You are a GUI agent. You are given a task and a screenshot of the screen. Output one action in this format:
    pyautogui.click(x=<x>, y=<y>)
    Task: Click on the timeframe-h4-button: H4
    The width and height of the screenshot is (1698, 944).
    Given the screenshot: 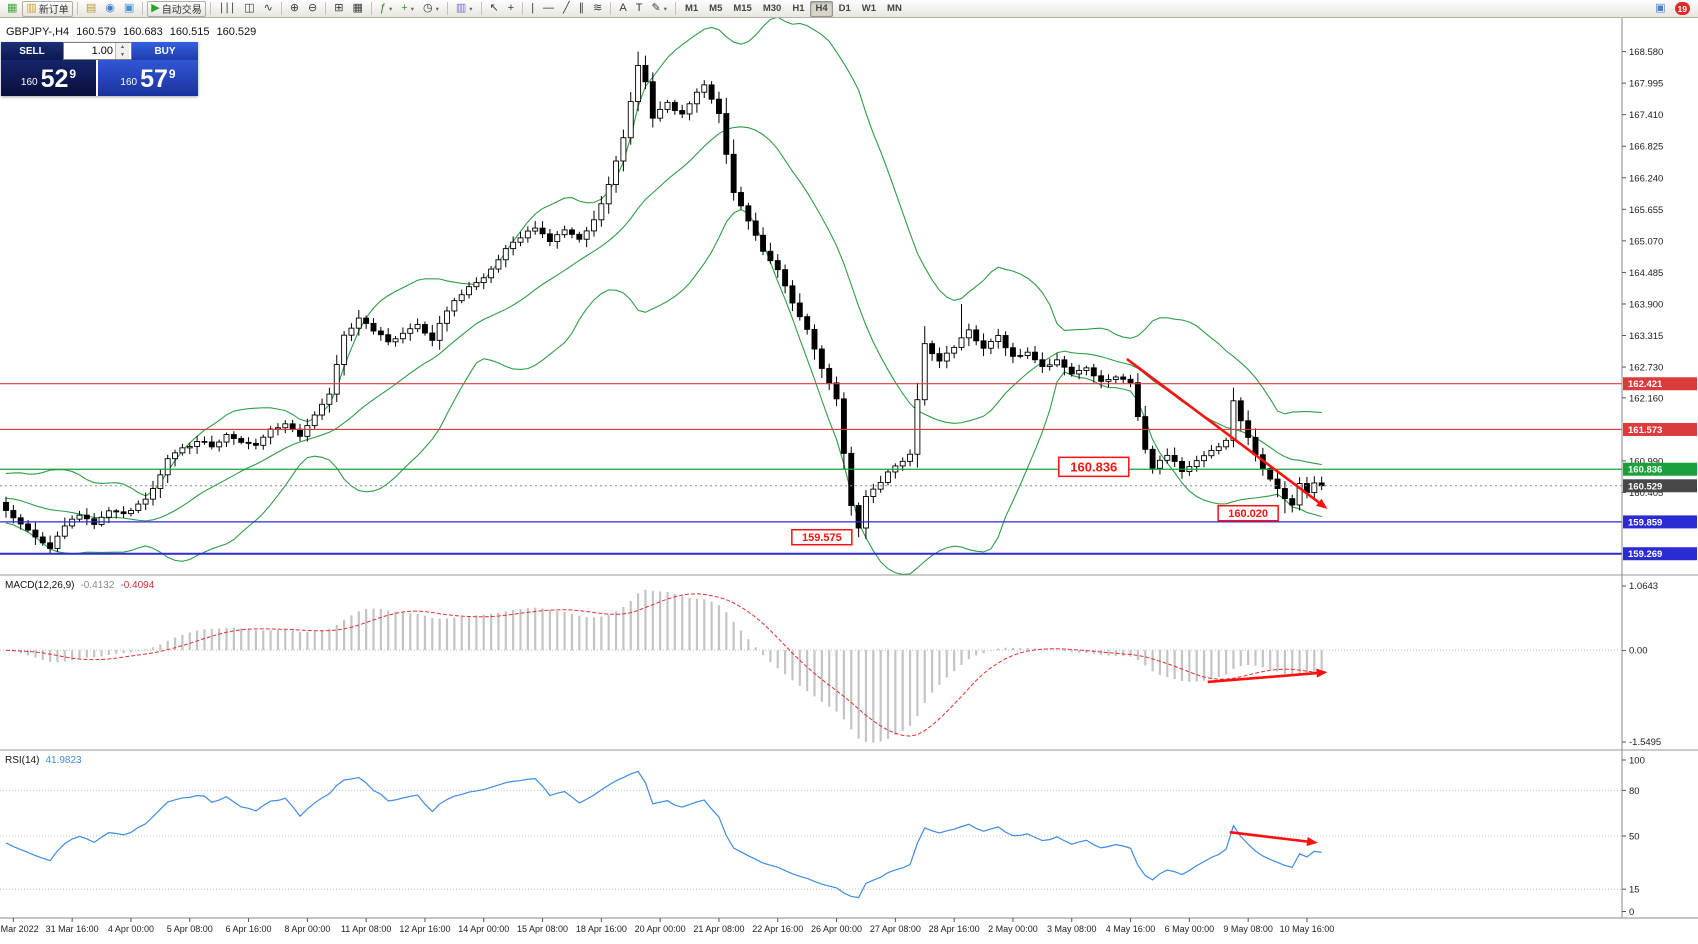 What is the action you would take?
    pyautogui.click(x=821, y=8)
    